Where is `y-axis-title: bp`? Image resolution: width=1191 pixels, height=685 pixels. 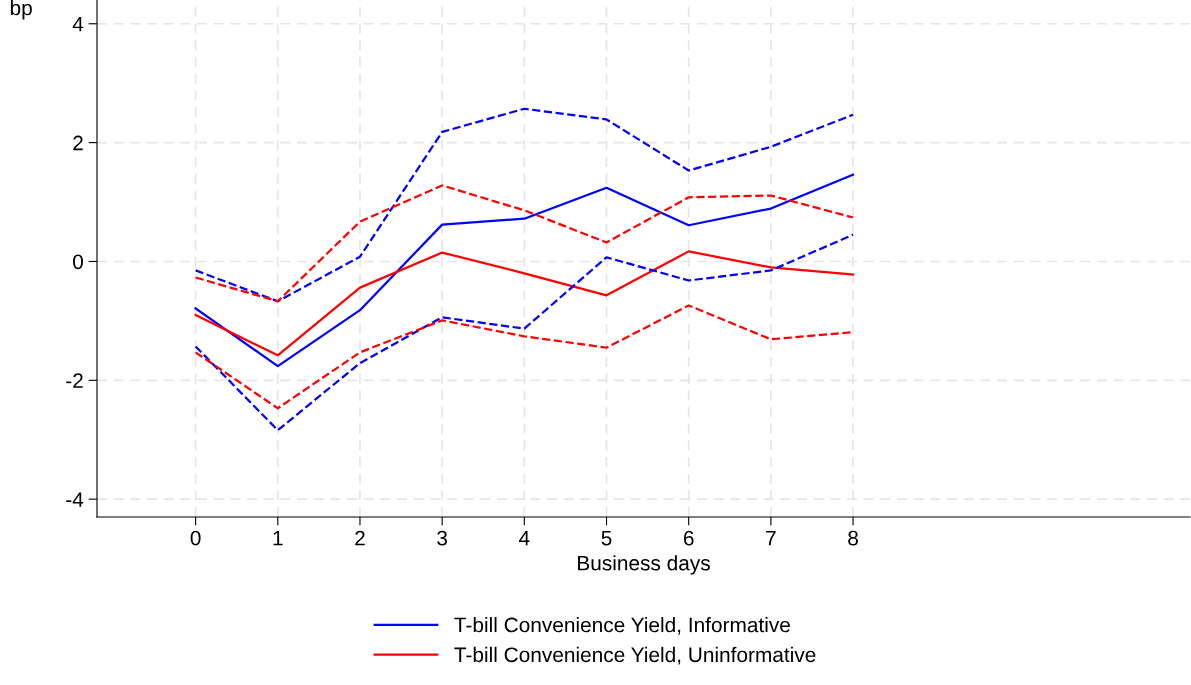 y-axis-title: bp is located at coordinates (21, 10).